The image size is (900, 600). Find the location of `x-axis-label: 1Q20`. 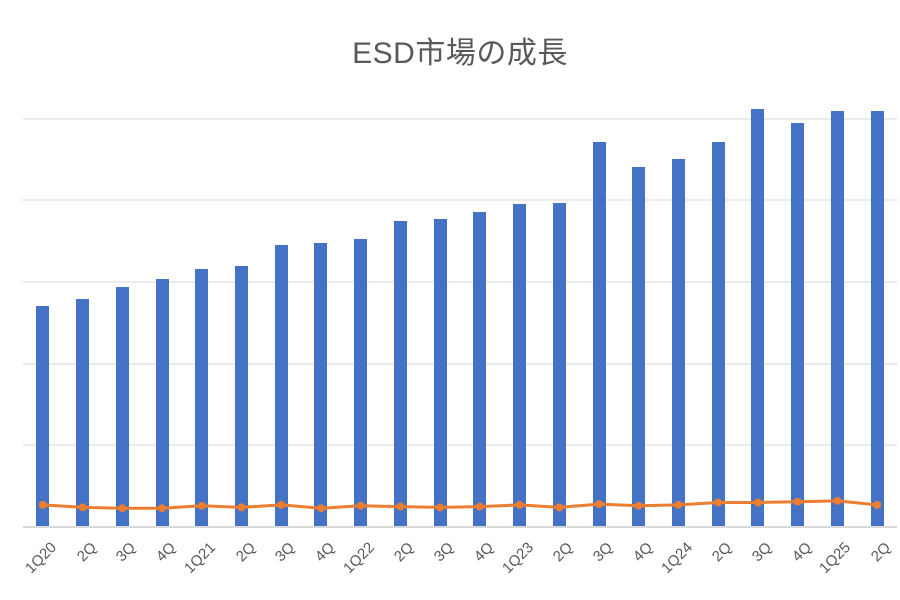

x-axis-label: 1Q20 is located at coordinates (40, 558).